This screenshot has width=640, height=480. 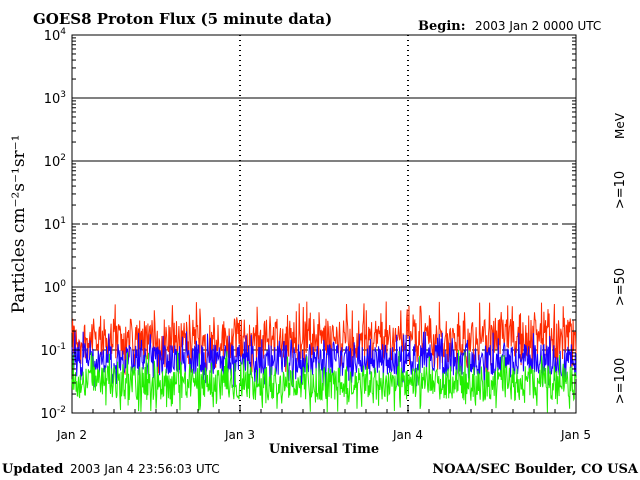 I want to click on y-axis-label: Particles cm⁻²s⁻¹sr⁻¹, so click(x=19, y=224).